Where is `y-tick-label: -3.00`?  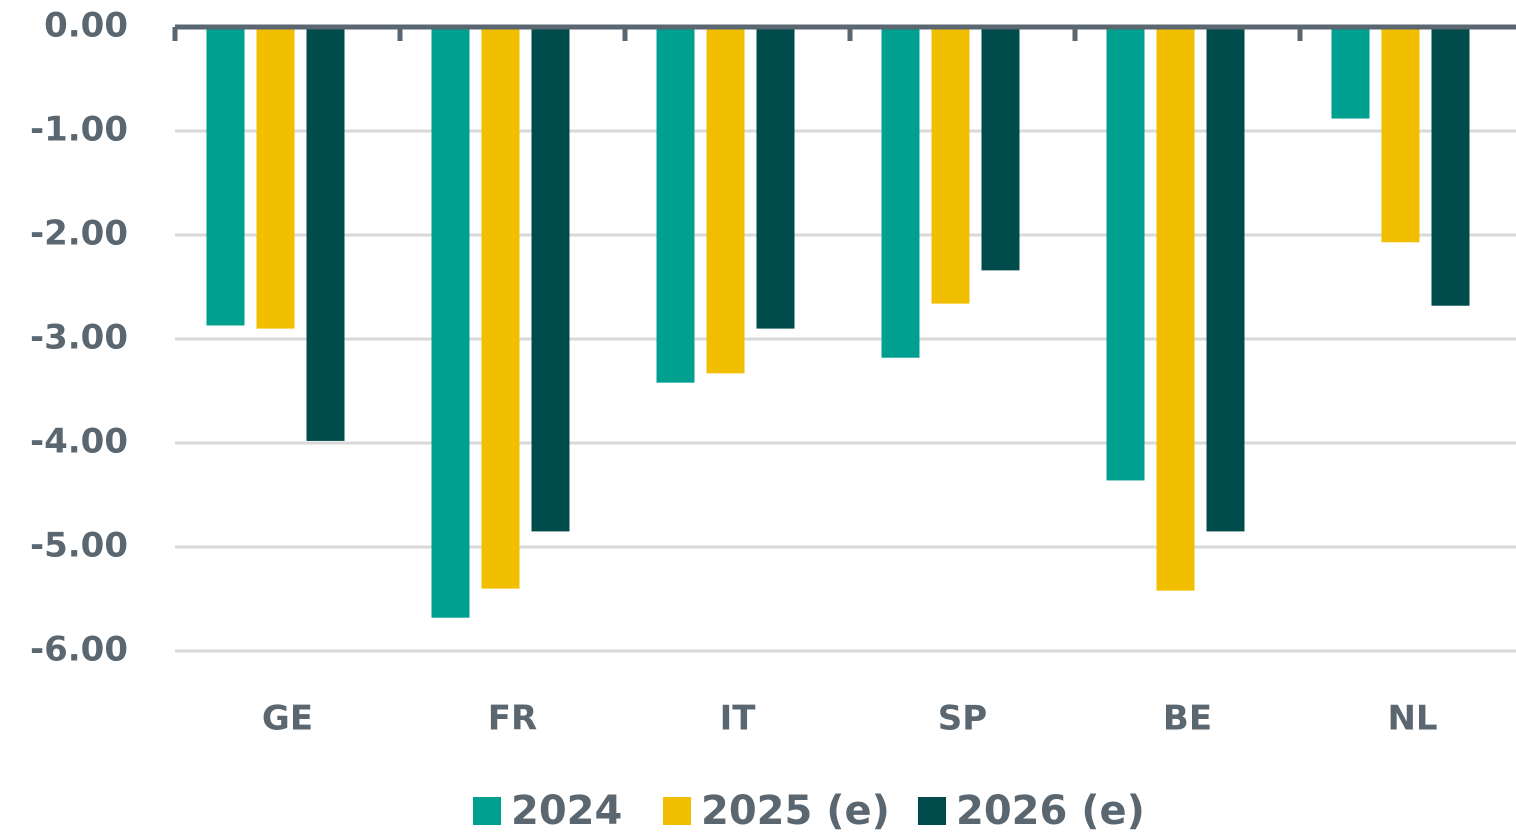
y-tick-label: -3.00 is located at coordinates (79, 338).